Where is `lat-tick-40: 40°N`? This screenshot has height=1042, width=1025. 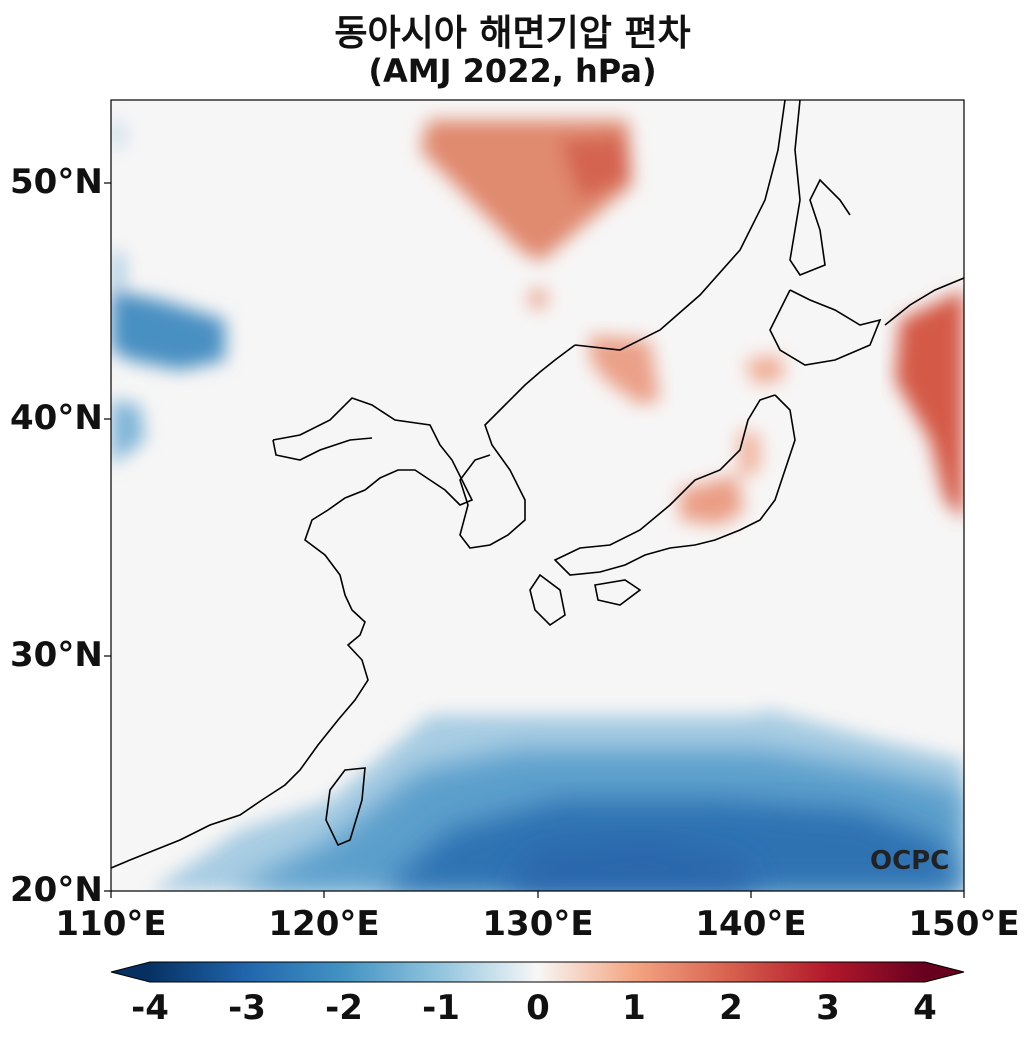
lat-tick-40: 40°N is located at coordinates (56, 418).